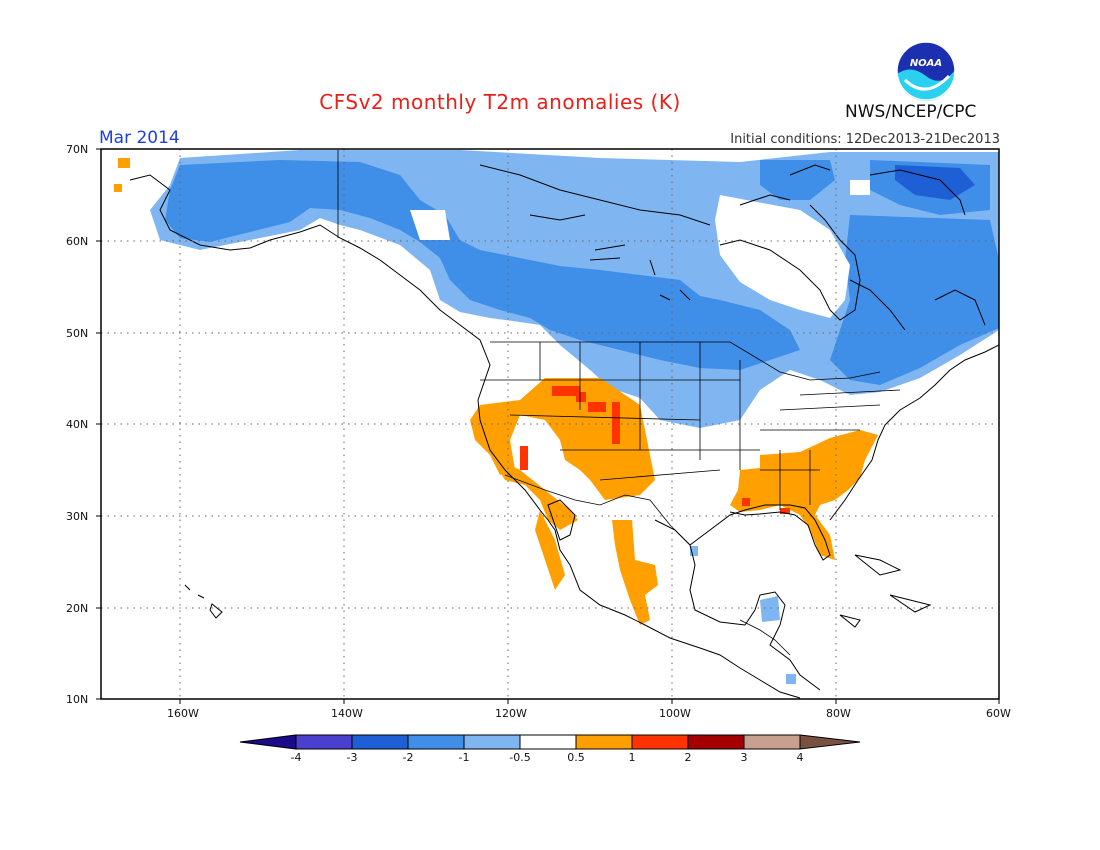 The image size is (1100, 850). I want to click on lat-label-20n: 20N, so click(77, 608).